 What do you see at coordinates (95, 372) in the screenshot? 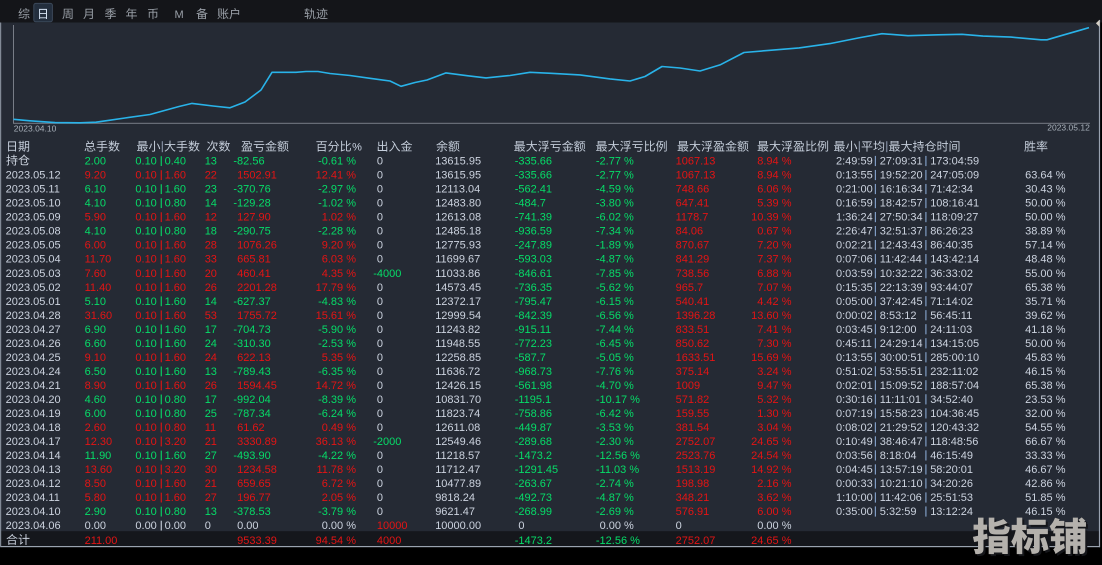
I see `svg-text: 6.50` at bounding box center [95, 372].